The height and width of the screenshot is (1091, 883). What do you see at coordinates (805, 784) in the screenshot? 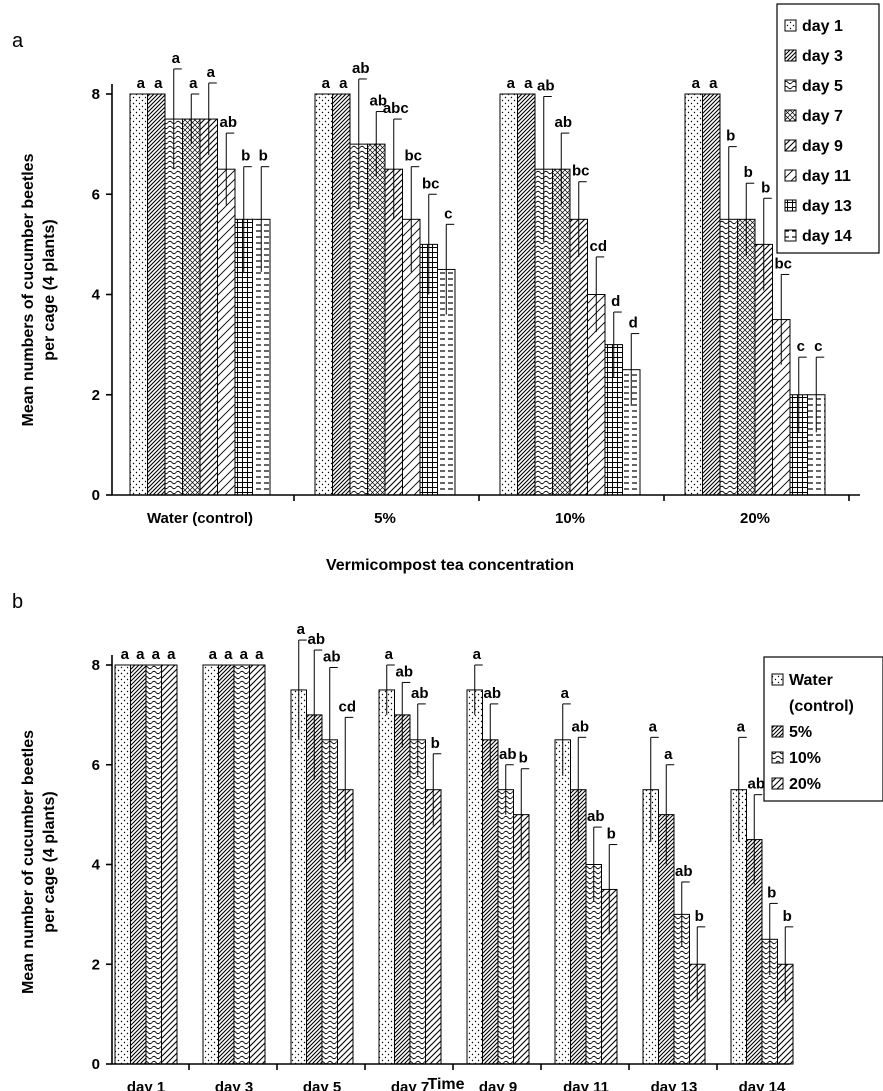
I see `legend-label: 20%` at bounding box center [805, 784].